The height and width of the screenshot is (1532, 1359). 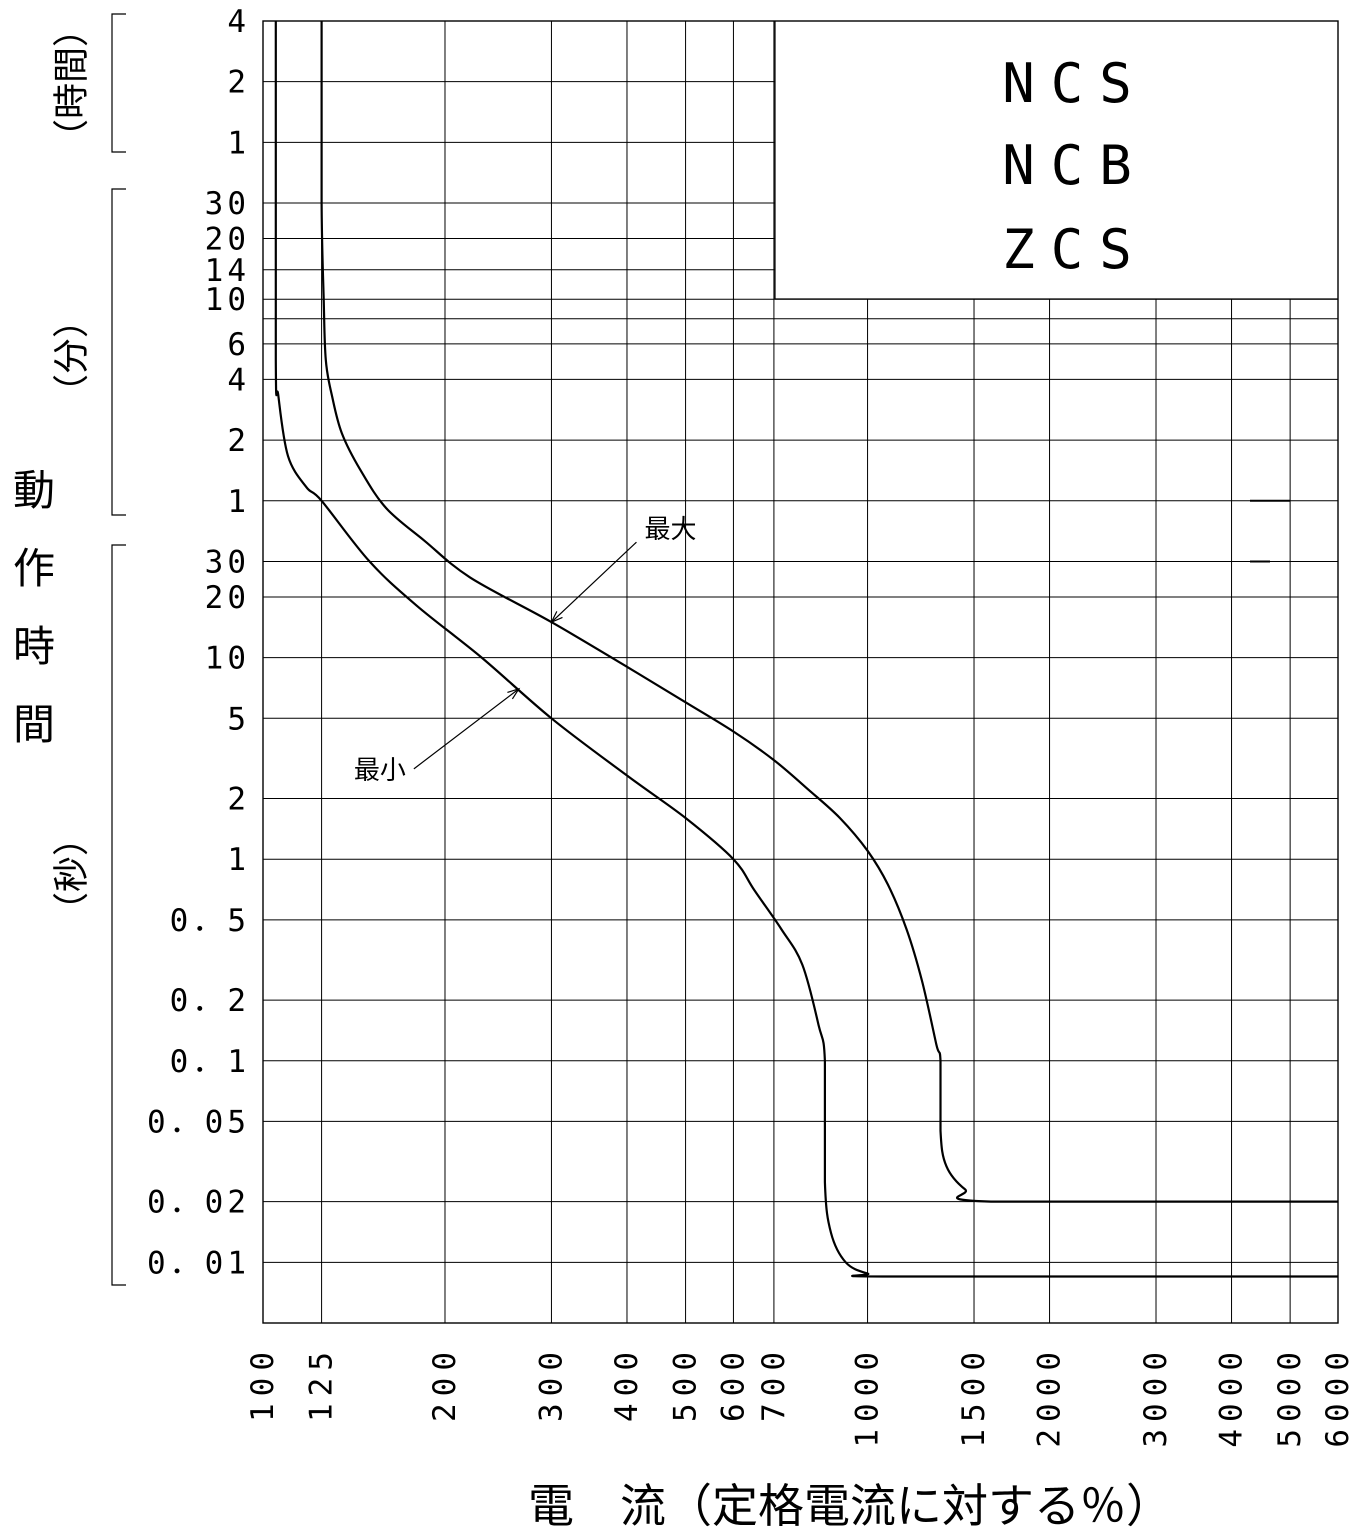 What do you see at coordinates (34, 490) in the screenshot?
I see `y-axis-label-char: 動` at bounding box center [34, 490].